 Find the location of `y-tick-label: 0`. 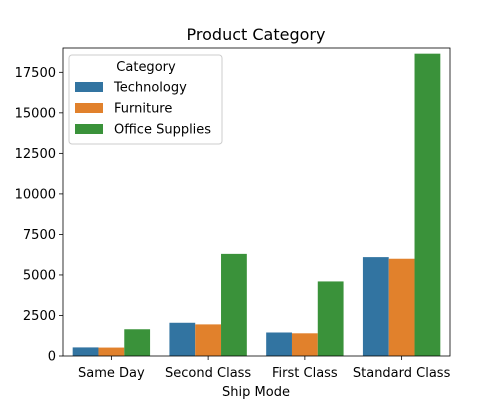

y-tick-label: 0 is located at coordinates (52, 357).